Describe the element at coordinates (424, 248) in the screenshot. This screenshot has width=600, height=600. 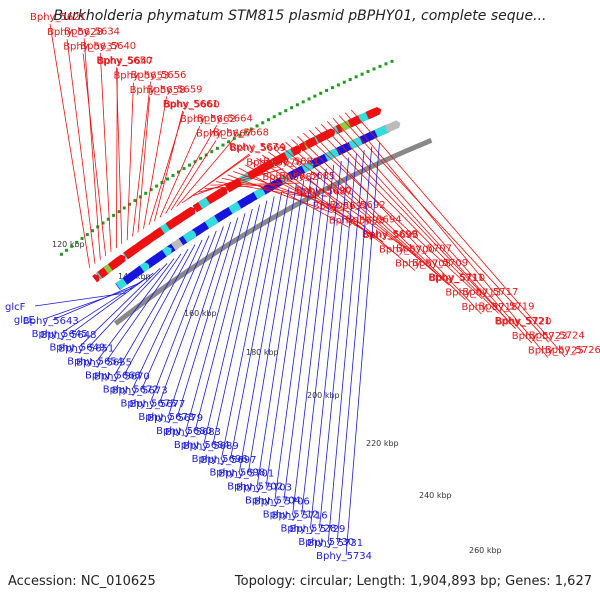
I see `forward-gene-label: Bphy_5707` at that location.